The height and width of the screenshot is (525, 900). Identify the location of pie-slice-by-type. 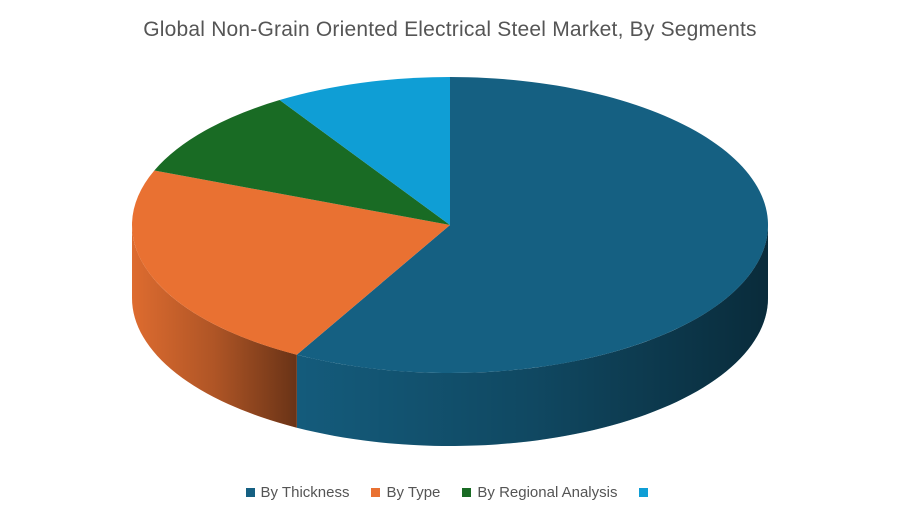
(291, 262).